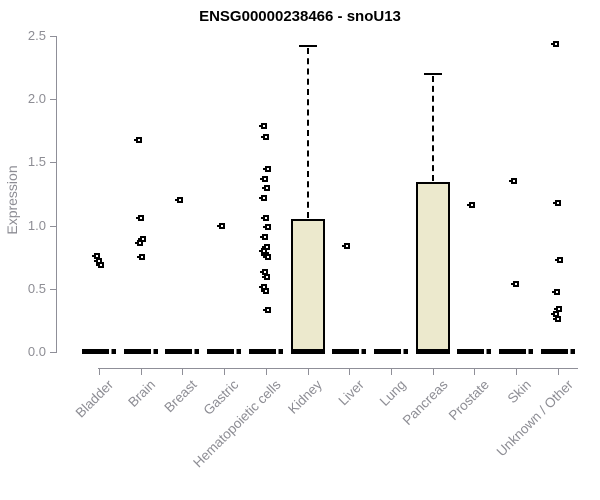 This screenshot has height=500, width=600. Describe the element at coordinates (56, 194) in the screenshot. I see `y-axis-line` at that location.